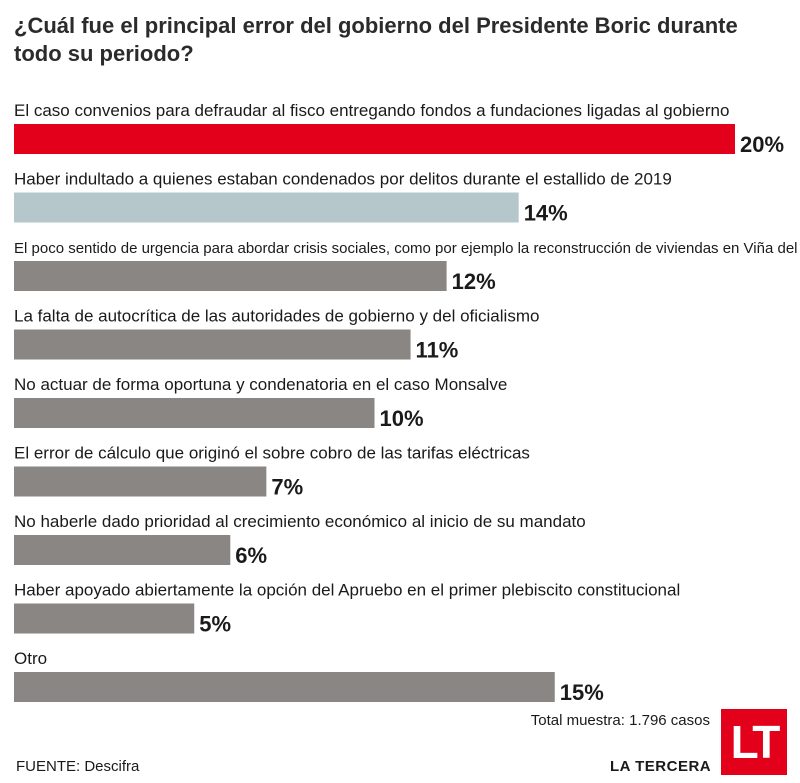 The width and height of the screenshot is (800, 783). I want to click on value-label: 12%, so click(474, 281).